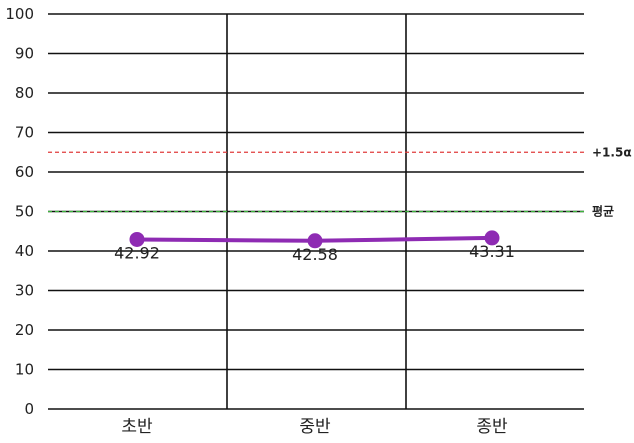 Image resolution: width=634 pixels, height=443 pixels. I want to click on y-tick-label: 50, so click(24, 212).